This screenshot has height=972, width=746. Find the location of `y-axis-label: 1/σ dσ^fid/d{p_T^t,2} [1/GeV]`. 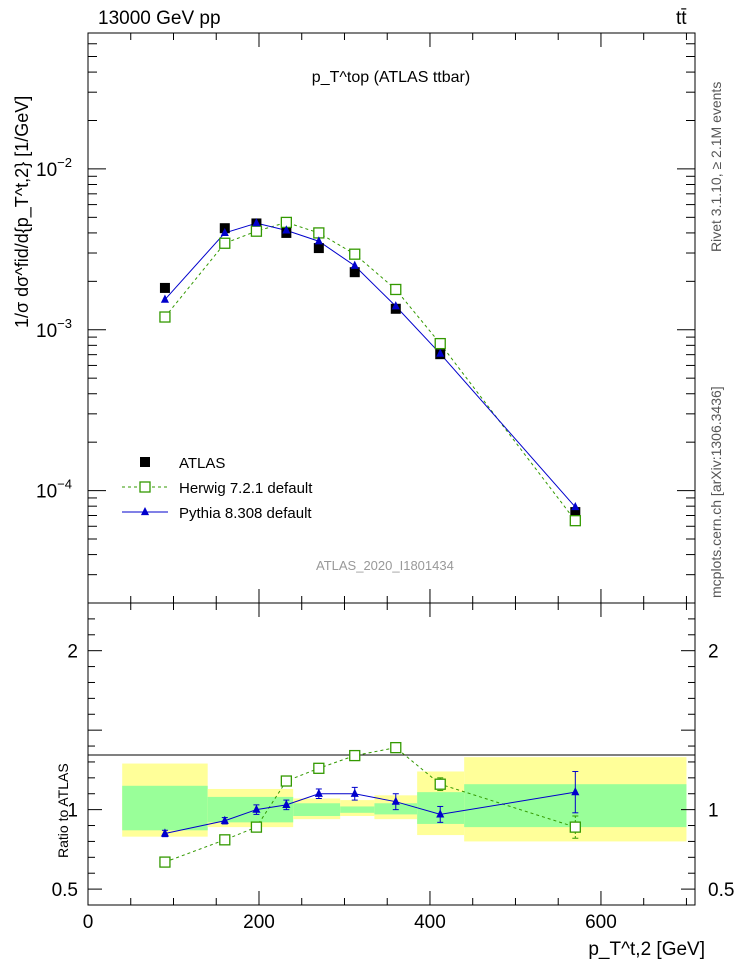

y-axis-label: 1/σ dσ^fid/d{p_T^t,2} [1/GeV] is located at coordinates (22, 212).